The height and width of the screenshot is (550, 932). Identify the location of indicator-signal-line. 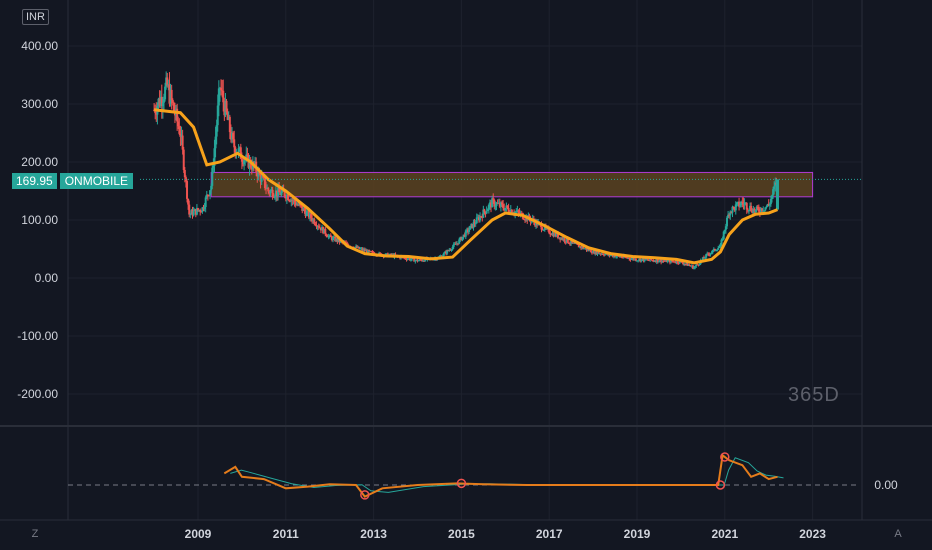
(507, 475).